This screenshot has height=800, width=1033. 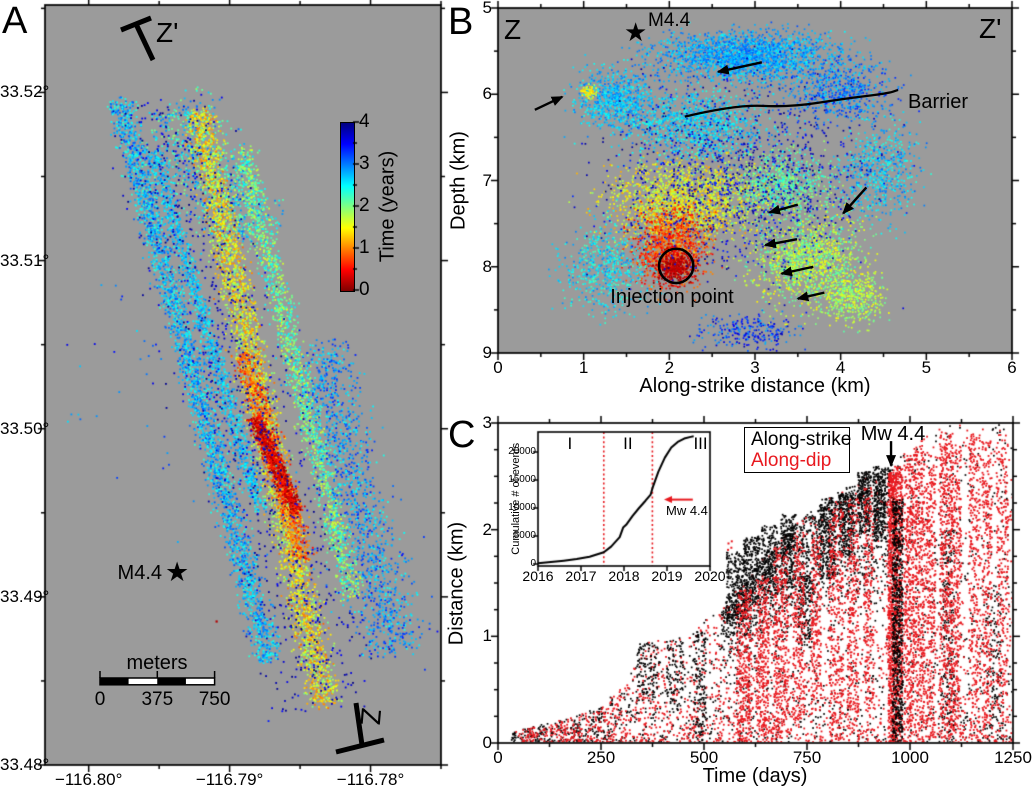 What do you see at coordinates (686, 510) in the screenshot?
I see `inset-mainshock-label: Mw 4.4` at bounding box center [686, 510].